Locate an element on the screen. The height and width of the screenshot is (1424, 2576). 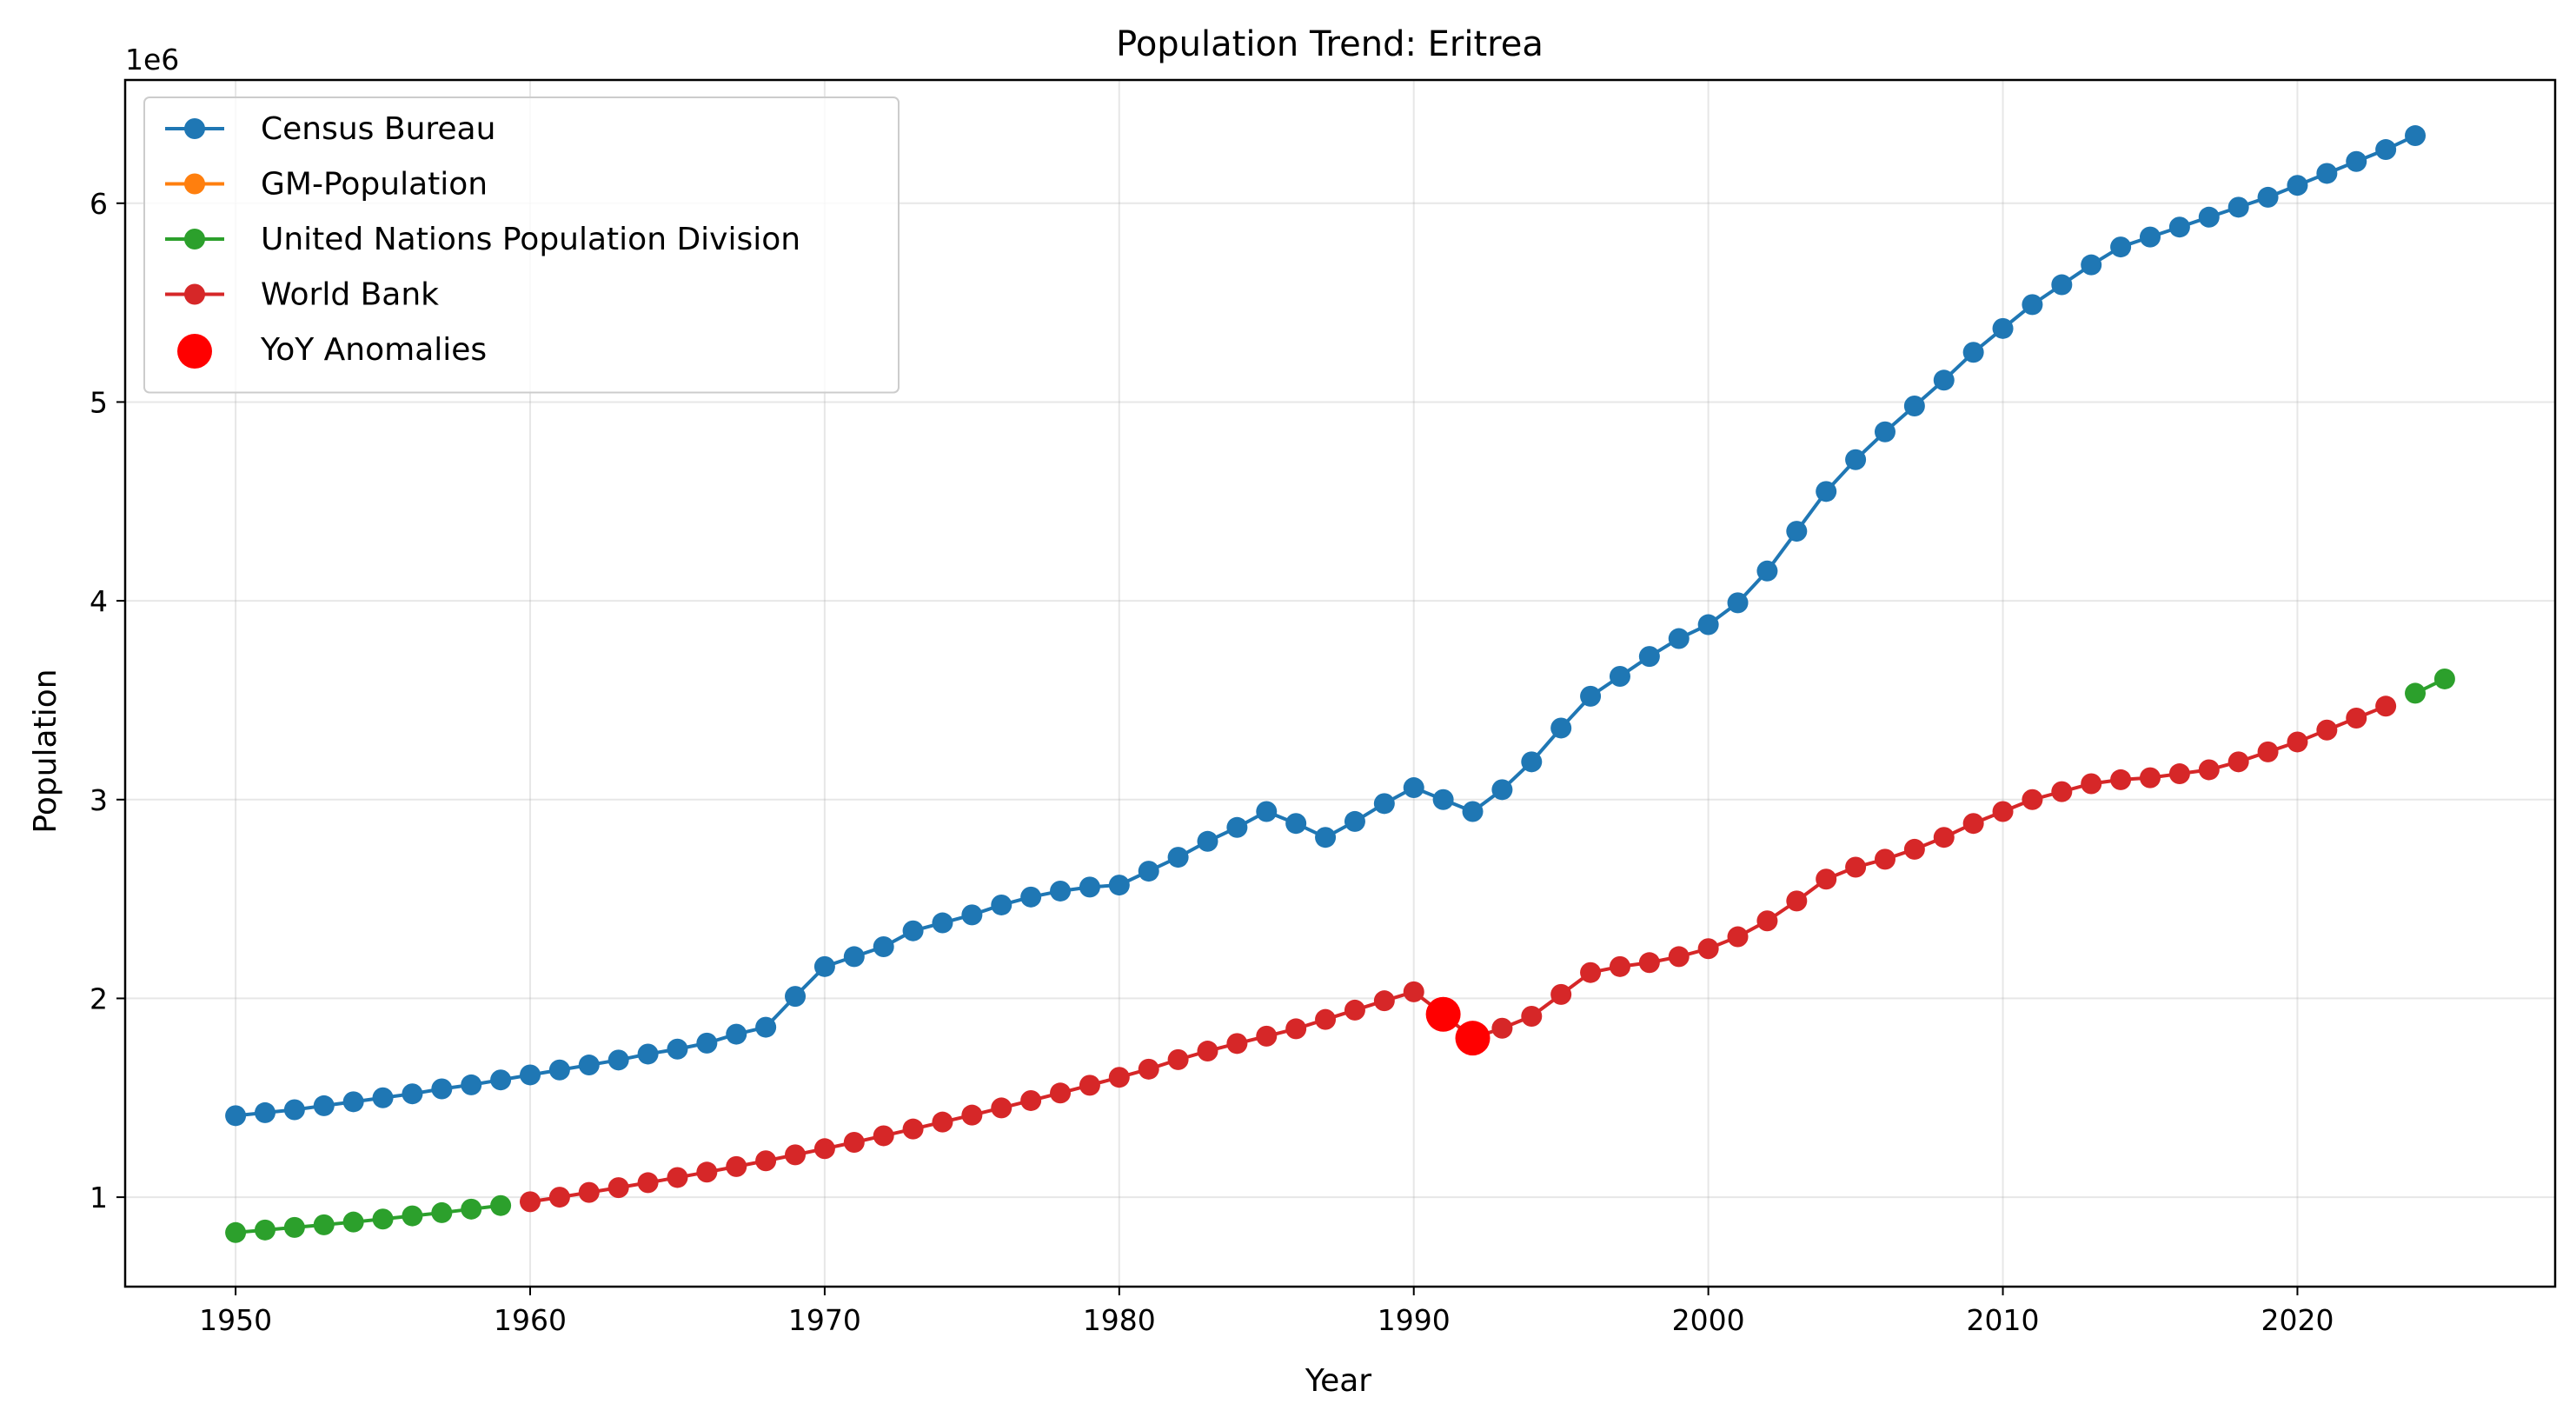
legend-item: United Nations Population Division is located at coordinates (482, 239).